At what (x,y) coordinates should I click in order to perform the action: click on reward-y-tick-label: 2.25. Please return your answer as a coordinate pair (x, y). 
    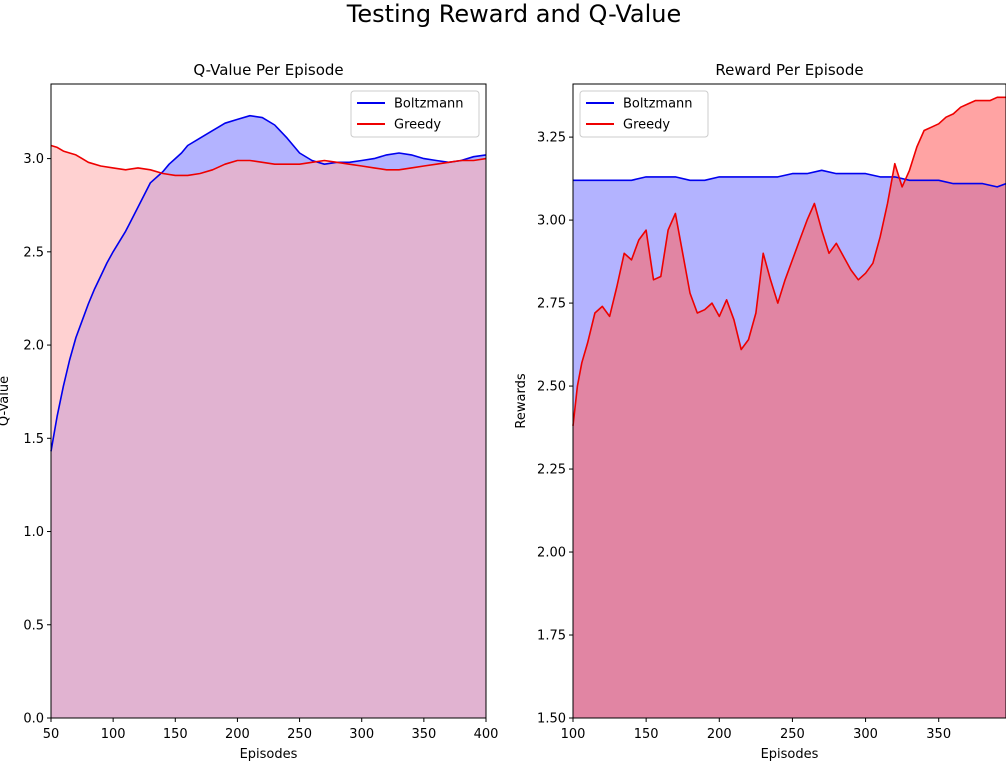
    Looking at the image, I should click on (551, 470).